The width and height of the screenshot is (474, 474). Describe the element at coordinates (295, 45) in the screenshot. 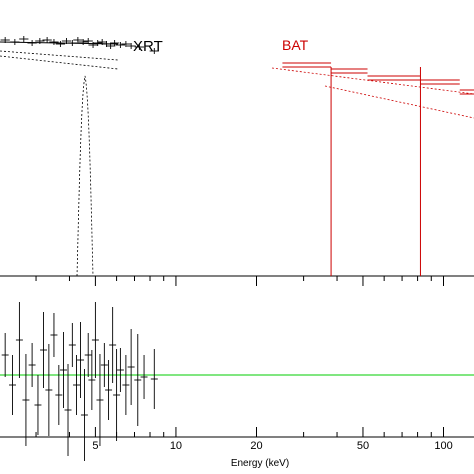

I see `bat-label: BAT` at that location.